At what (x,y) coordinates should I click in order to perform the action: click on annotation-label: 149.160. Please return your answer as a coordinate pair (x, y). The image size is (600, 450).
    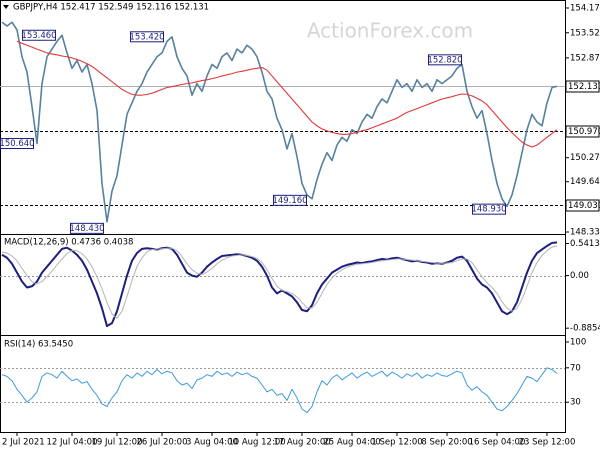
    Looking at the image, I should click on (289, 201).